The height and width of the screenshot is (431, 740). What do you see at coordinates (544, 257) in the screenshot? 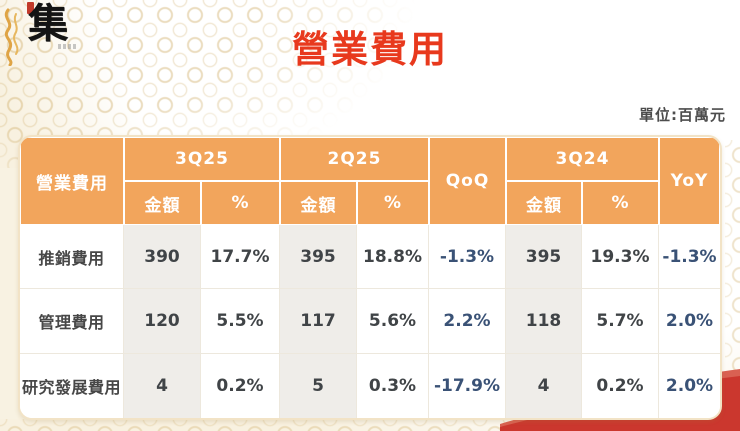
I see `cell-3q24-amount: 395` at bounding box center [544, 257].